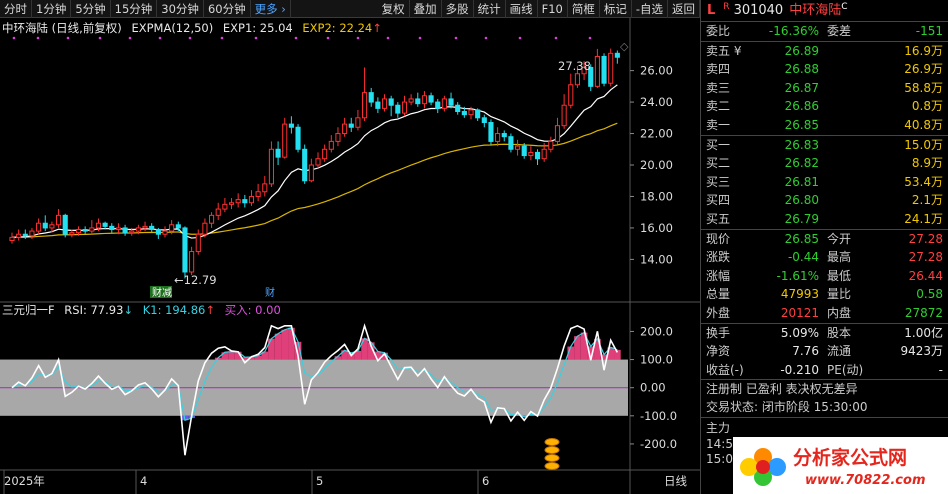 Image resolution: width=948 pixels, height=494 pixels. Describe the element at coordinates (803, 257) in the screenshot. I see `stat-value: -0.44` at that location.